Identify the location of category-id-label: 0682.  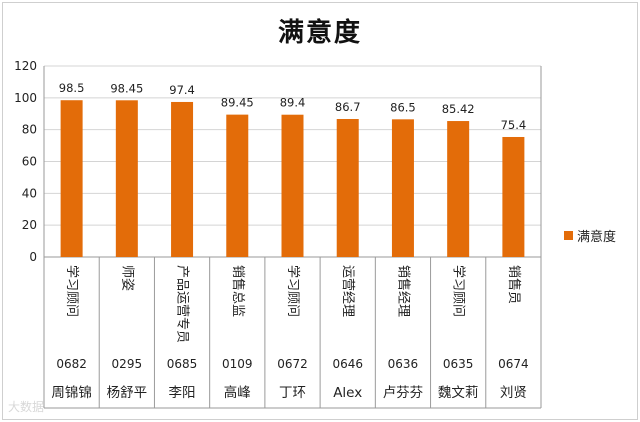
(71, 364).